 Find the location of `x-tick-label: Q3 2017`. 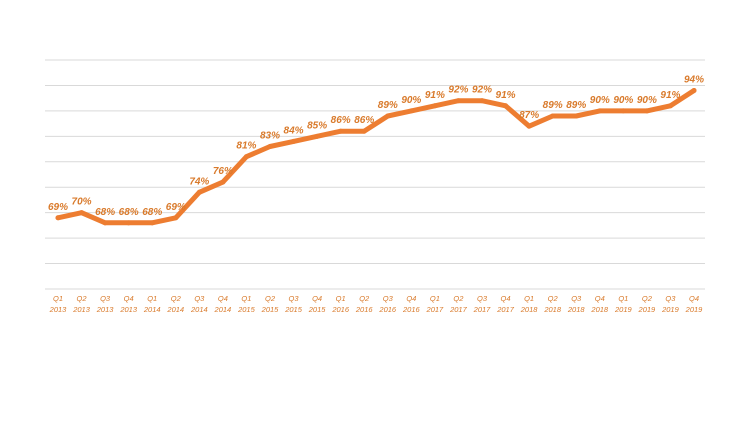

x-tick-label: Q3 2017 is located at coordinates (482, 304).